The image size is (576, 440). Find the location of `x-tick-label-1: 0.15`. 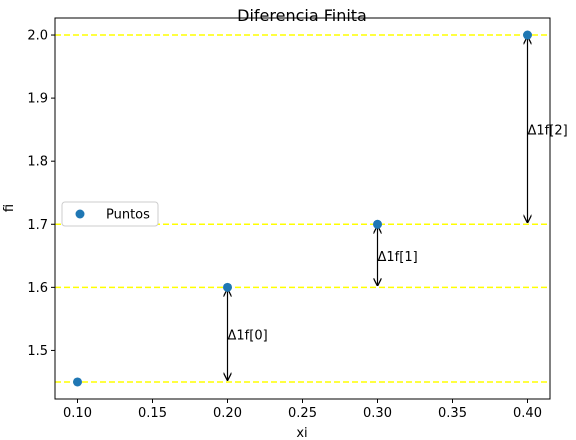

x-tick-label-1: 0.15 is located at coordinates (152, 413).